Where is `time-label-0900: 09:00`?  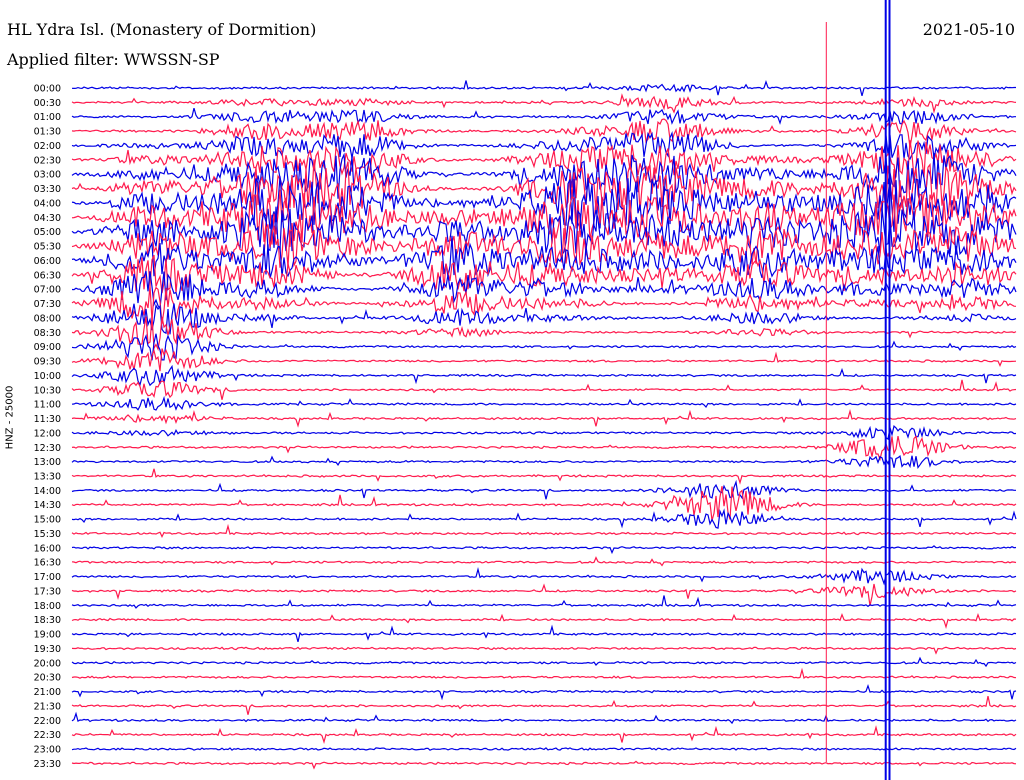
time-label-0900: 09:00 is located at coordinates (47, 347).